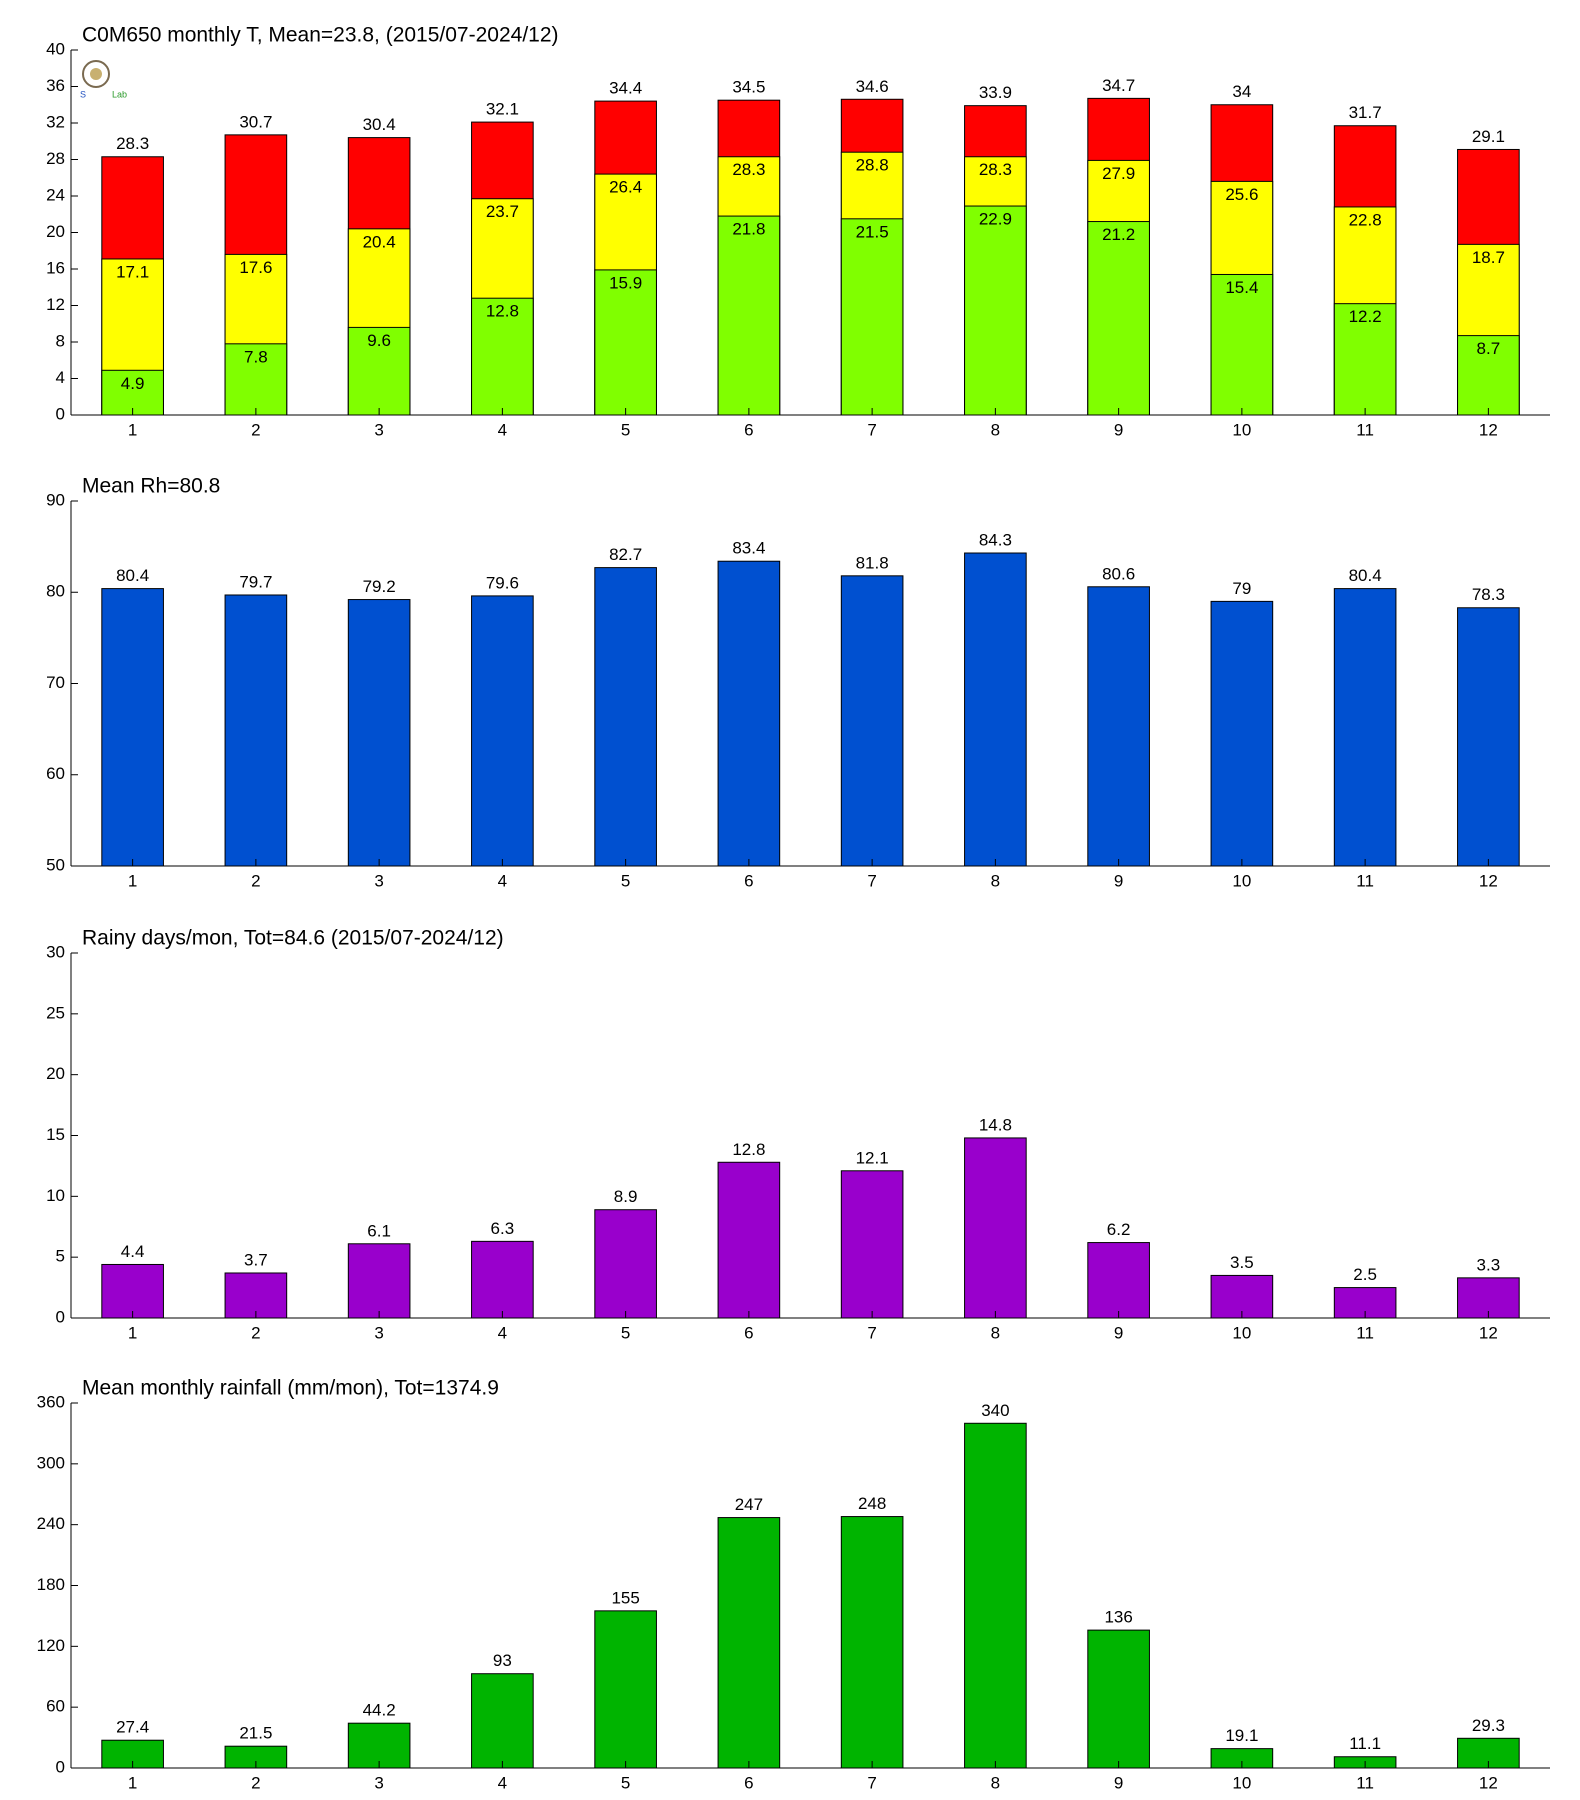 The image size is (1580, 1800). What do you see at coordinates (51, 1401) in the screenshot?
I see `y-tick-label: 360` at bounding box center [51, 1401].